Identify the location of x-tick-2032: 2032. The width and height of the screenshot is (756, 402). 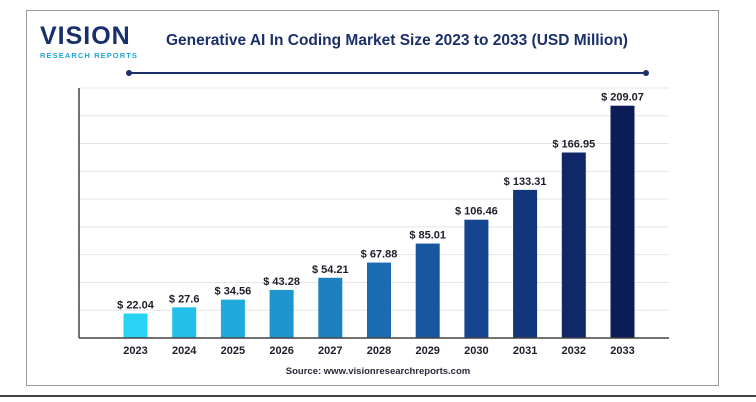
(574, 351).